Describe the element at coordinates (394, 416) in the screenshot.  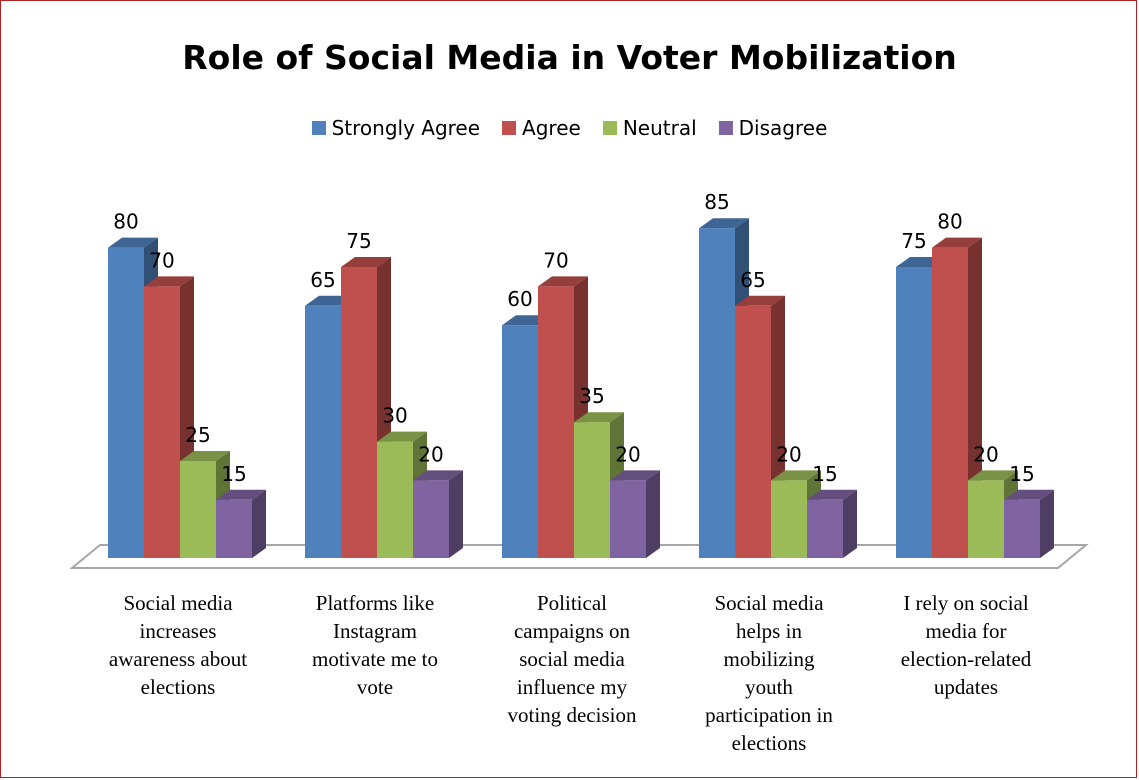
I see `data-label: 30` at that location.